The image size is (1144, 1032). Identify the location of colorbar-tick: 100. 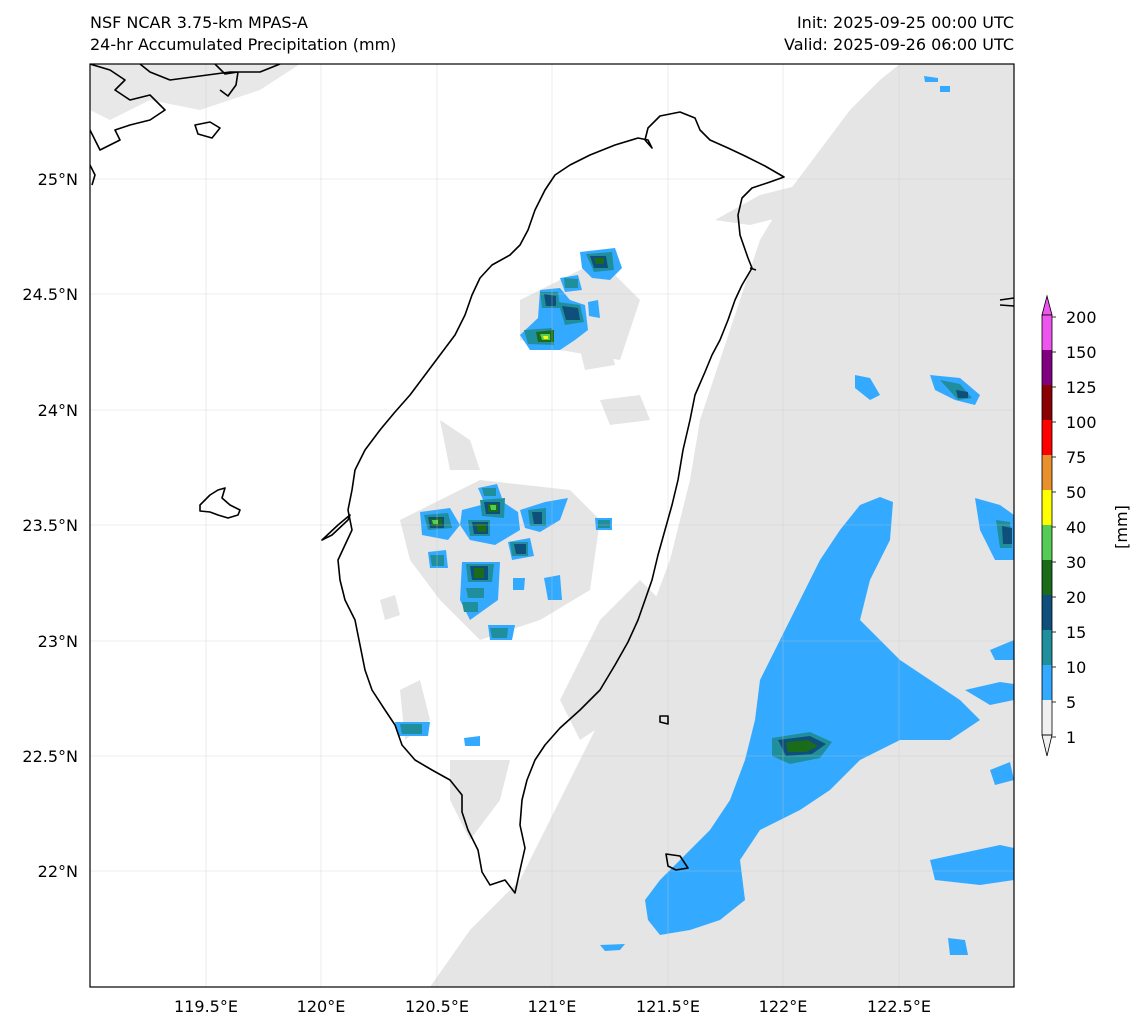
(1081, 422).